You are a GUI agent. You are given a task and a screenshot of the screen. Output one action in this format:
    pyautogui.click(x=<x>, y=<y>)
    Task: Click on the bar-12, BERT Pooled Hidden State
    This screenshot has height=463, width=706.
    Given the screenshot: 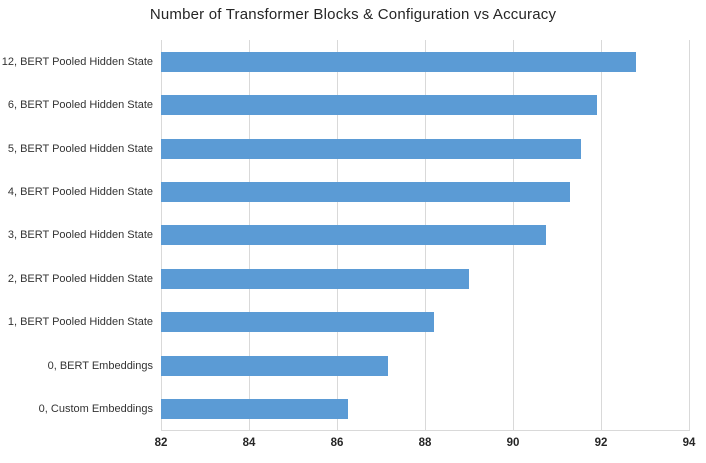 What is the action you would take?
    pyautogui.click(x=399, y=61)
    